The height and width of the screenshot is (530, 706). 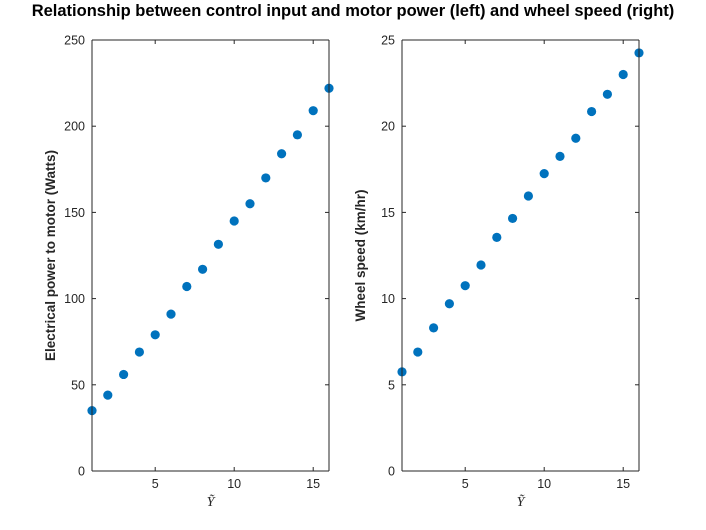 What do you see at coordinates (388, 213) in the screenshot?
I see `right-plot-y-tick-label: 15` at bounding box center [388, 213].